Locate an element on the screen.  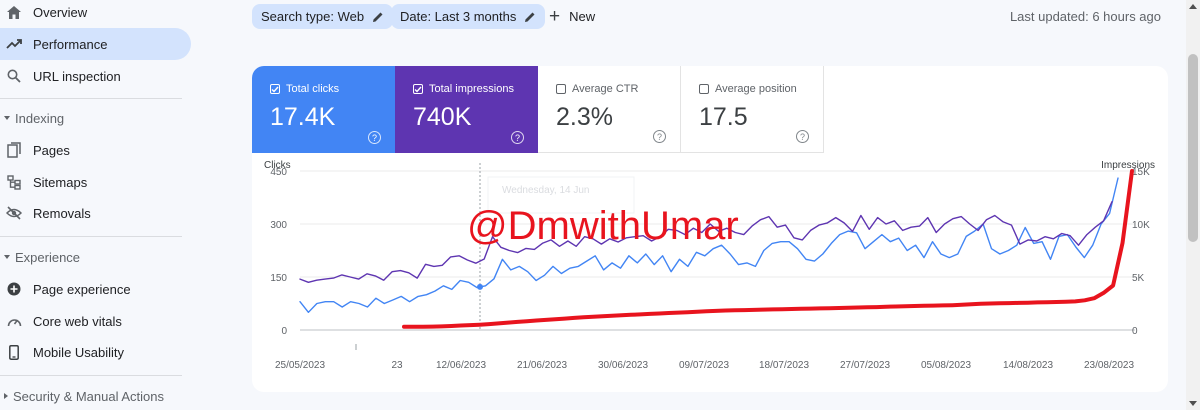
scroll-up-arrow-icon is located at coordinates (1193, 6).